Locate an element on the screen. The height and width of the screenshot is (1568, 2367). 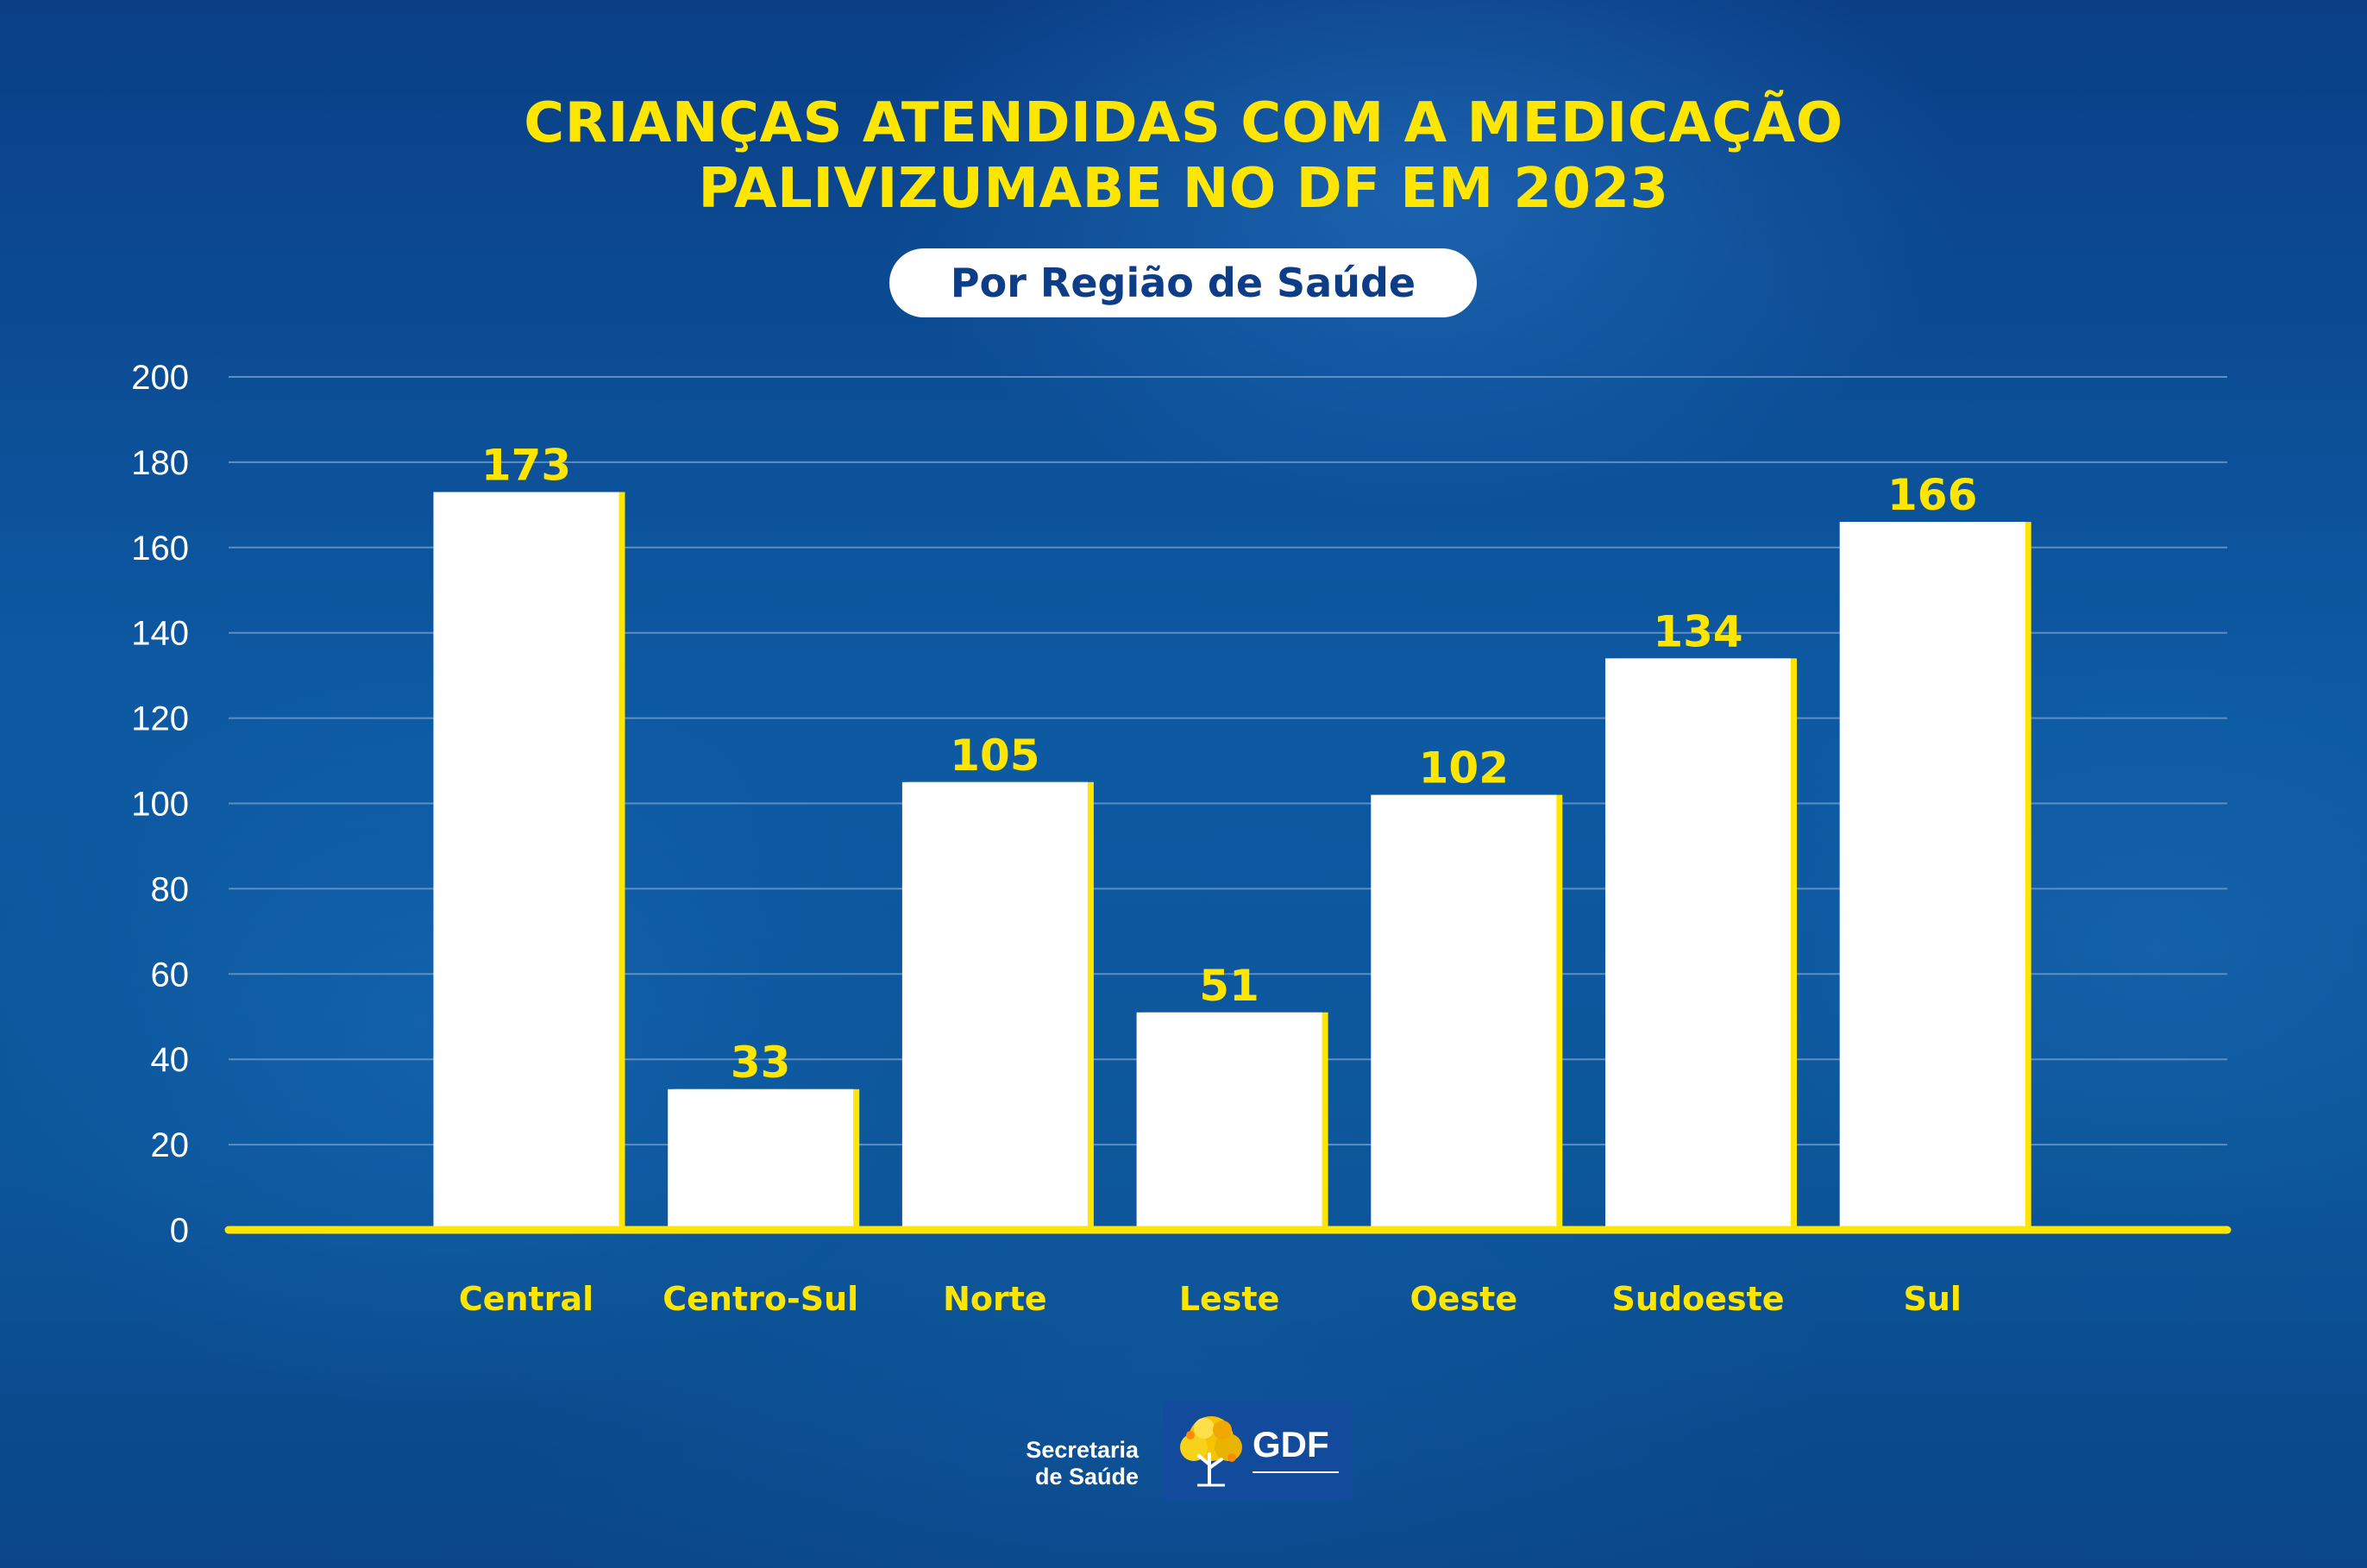
y-tick-label: 0 is located at coordinates (179, 1231).